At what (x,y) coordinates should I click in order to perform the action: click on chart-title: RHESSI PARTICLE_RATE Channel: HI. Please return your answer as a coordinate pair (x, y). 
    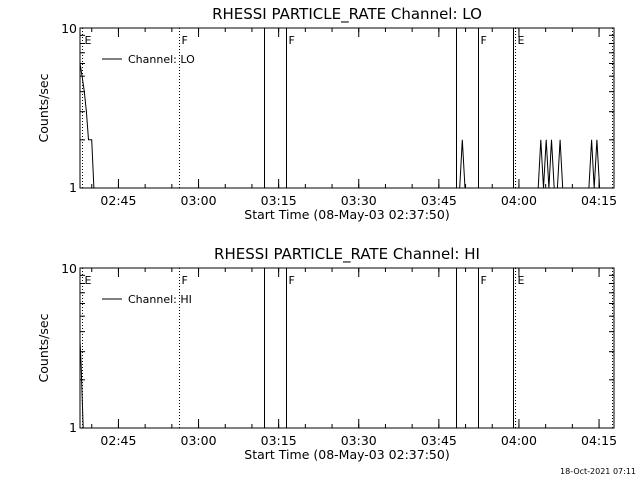
    Looking at the image, I should click on (347, 254).